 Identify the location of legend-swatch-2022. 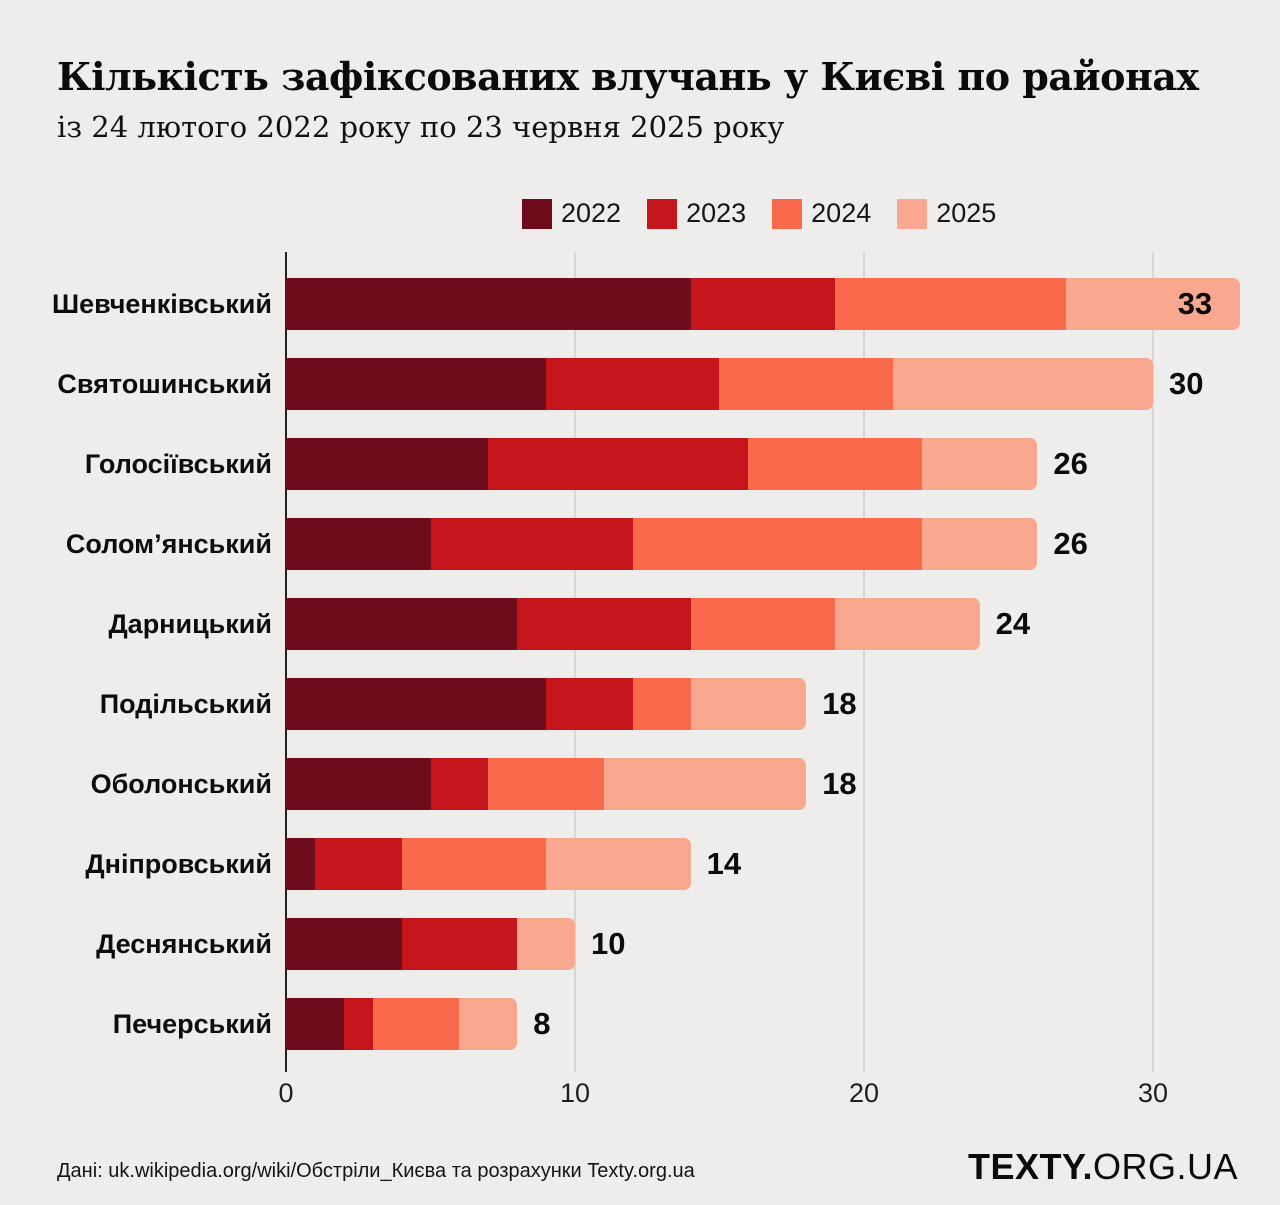
(537, 213).